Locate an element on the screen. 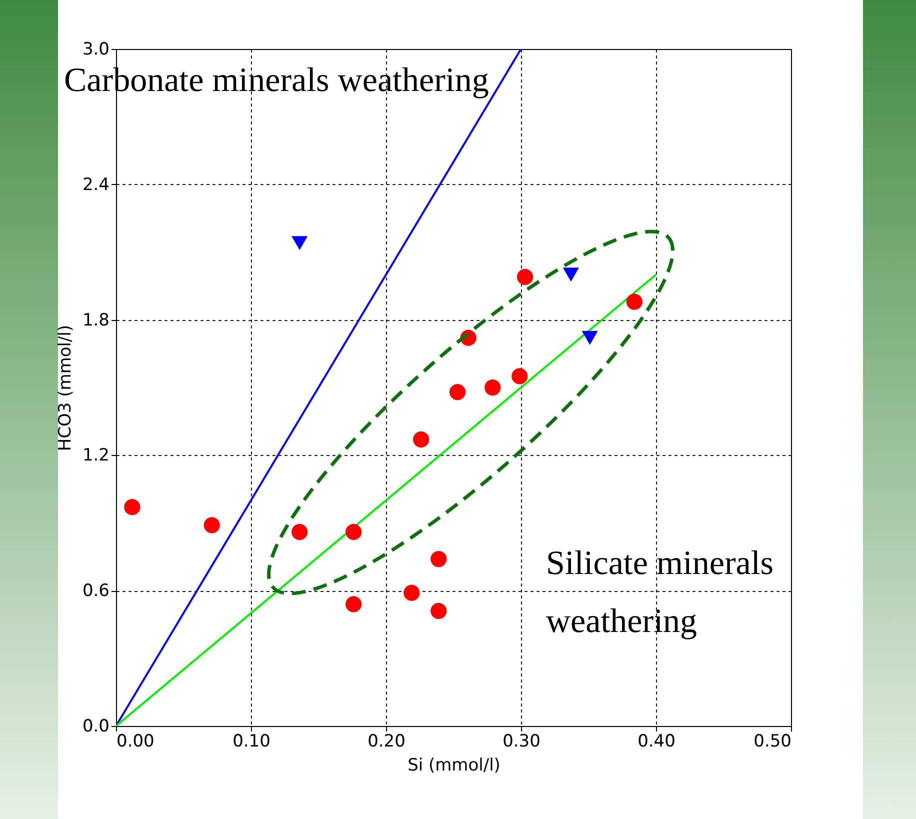 Image resolution: width=916 pixels, height=819 pixels. y-tick-label: 3.0 is located at coordinates (96, 50).